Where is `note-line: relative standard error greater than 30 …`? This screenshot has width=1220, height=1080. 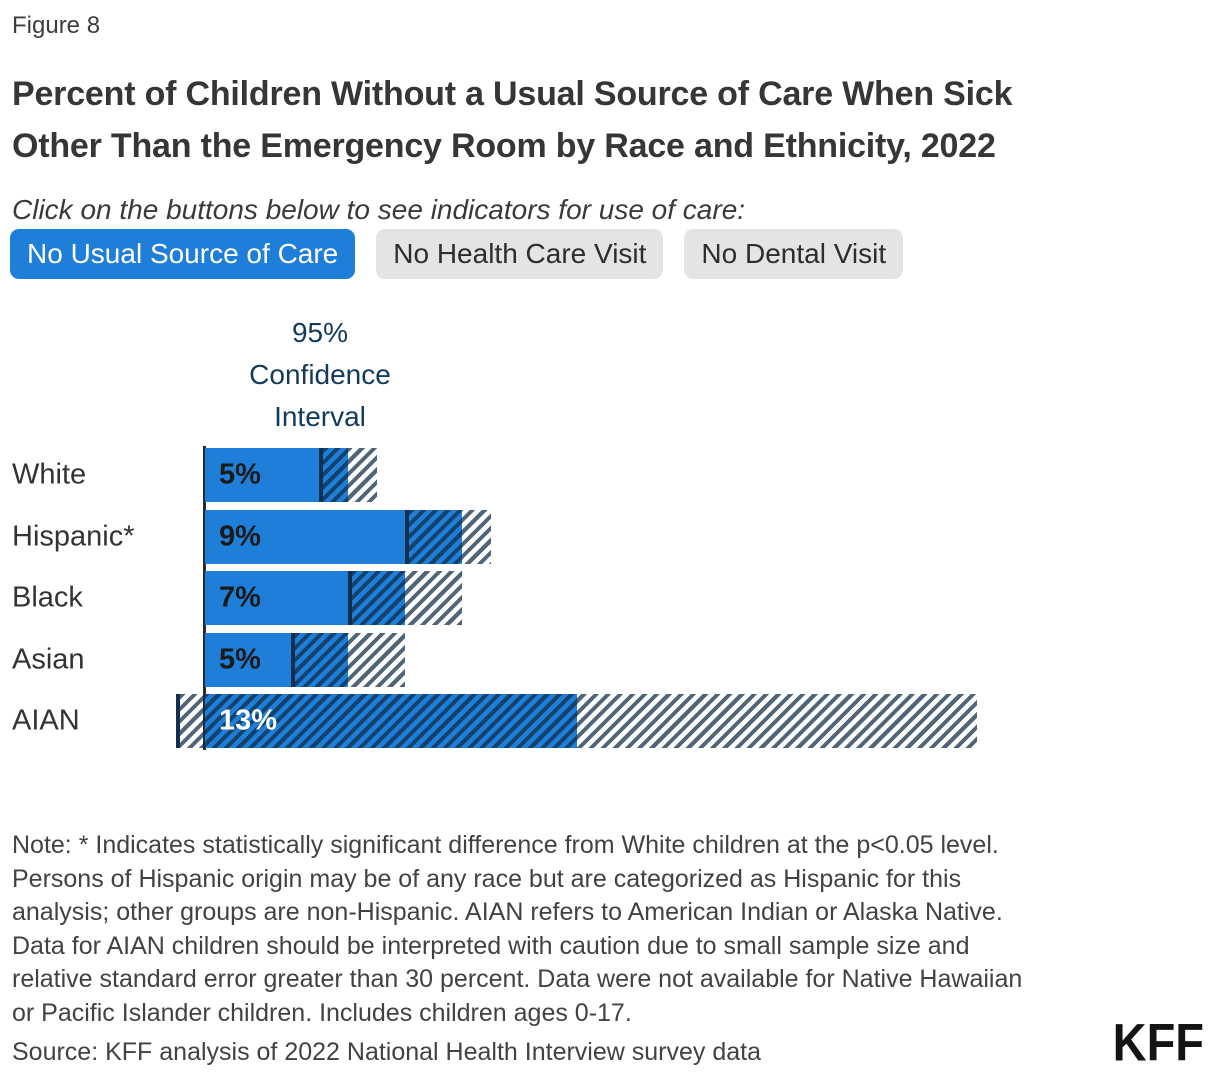 note-line: relative standard error greater than 30 … is located at coordinates (517, 979).